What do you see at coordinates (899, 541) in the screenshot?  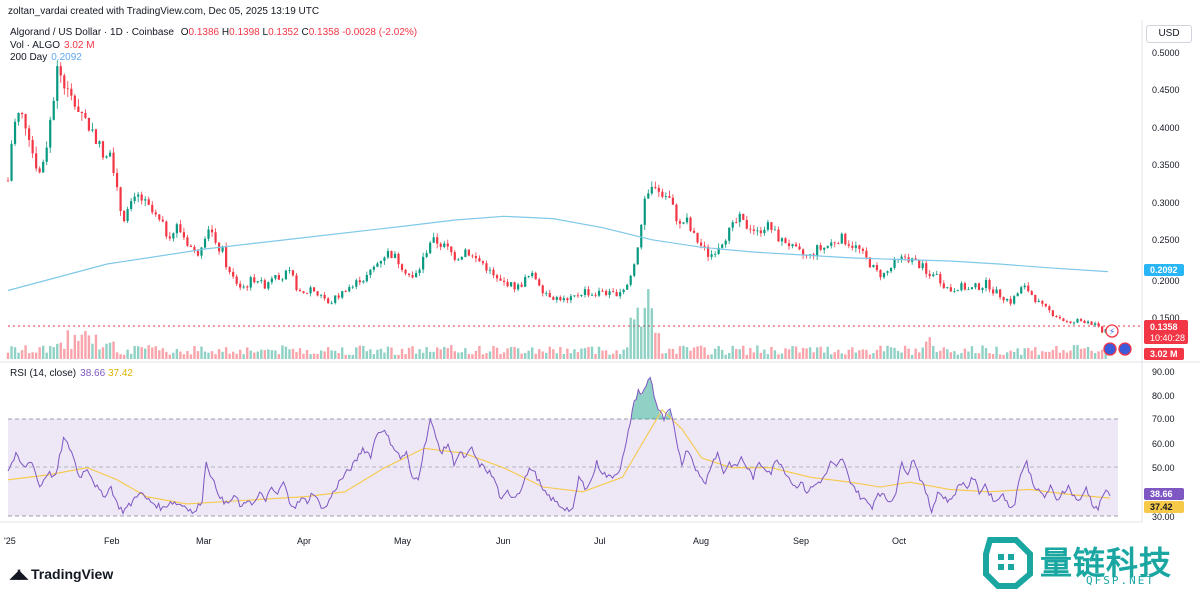 I see `time-label: Oct` at bounding box center [899, 541].